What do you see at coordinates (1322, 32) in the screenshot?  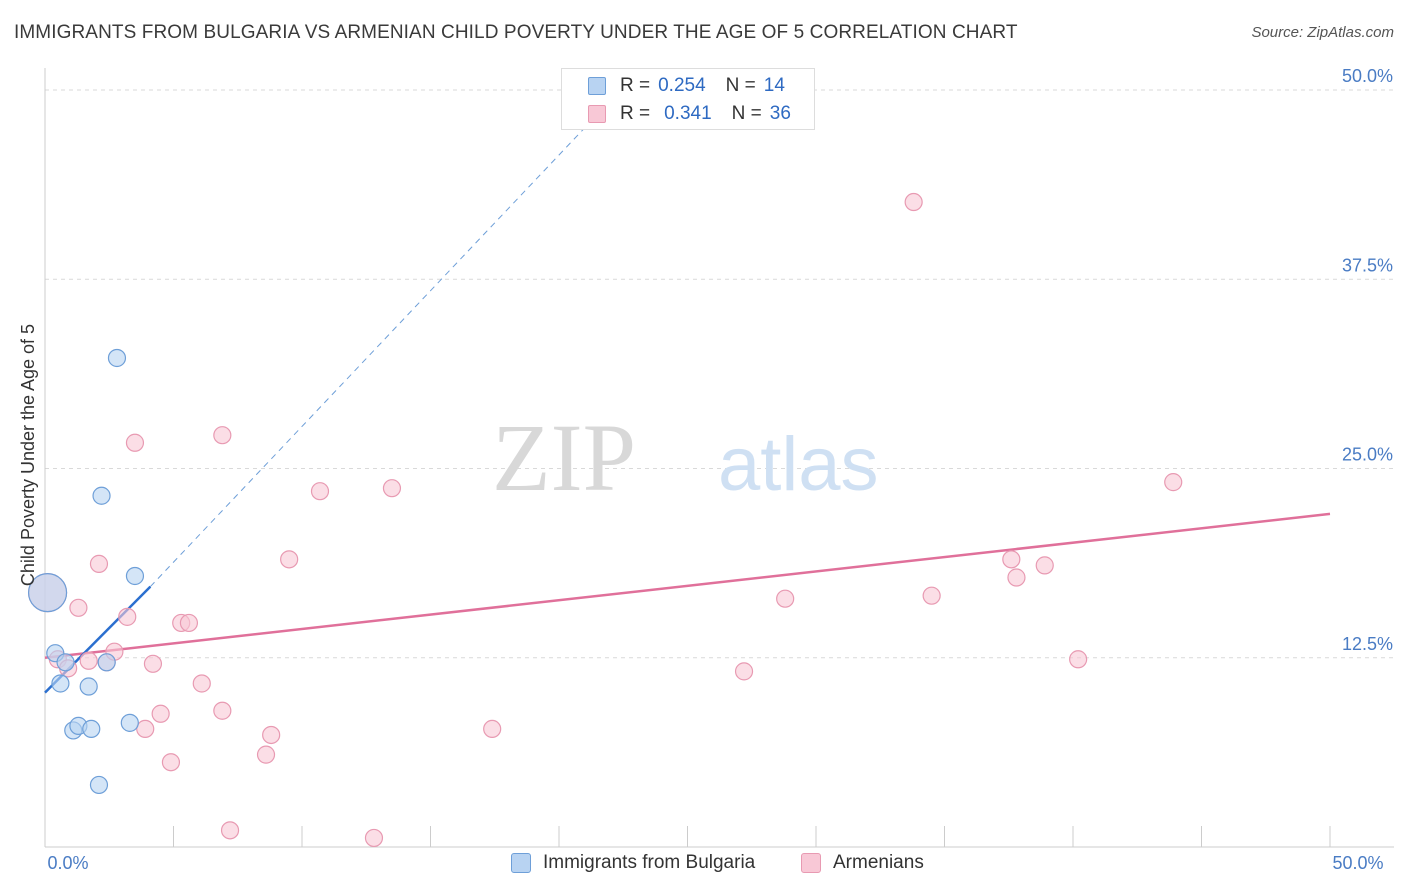 I see `source-label: Source: ZipAtlas.com` at bounding box center [1322, 32].